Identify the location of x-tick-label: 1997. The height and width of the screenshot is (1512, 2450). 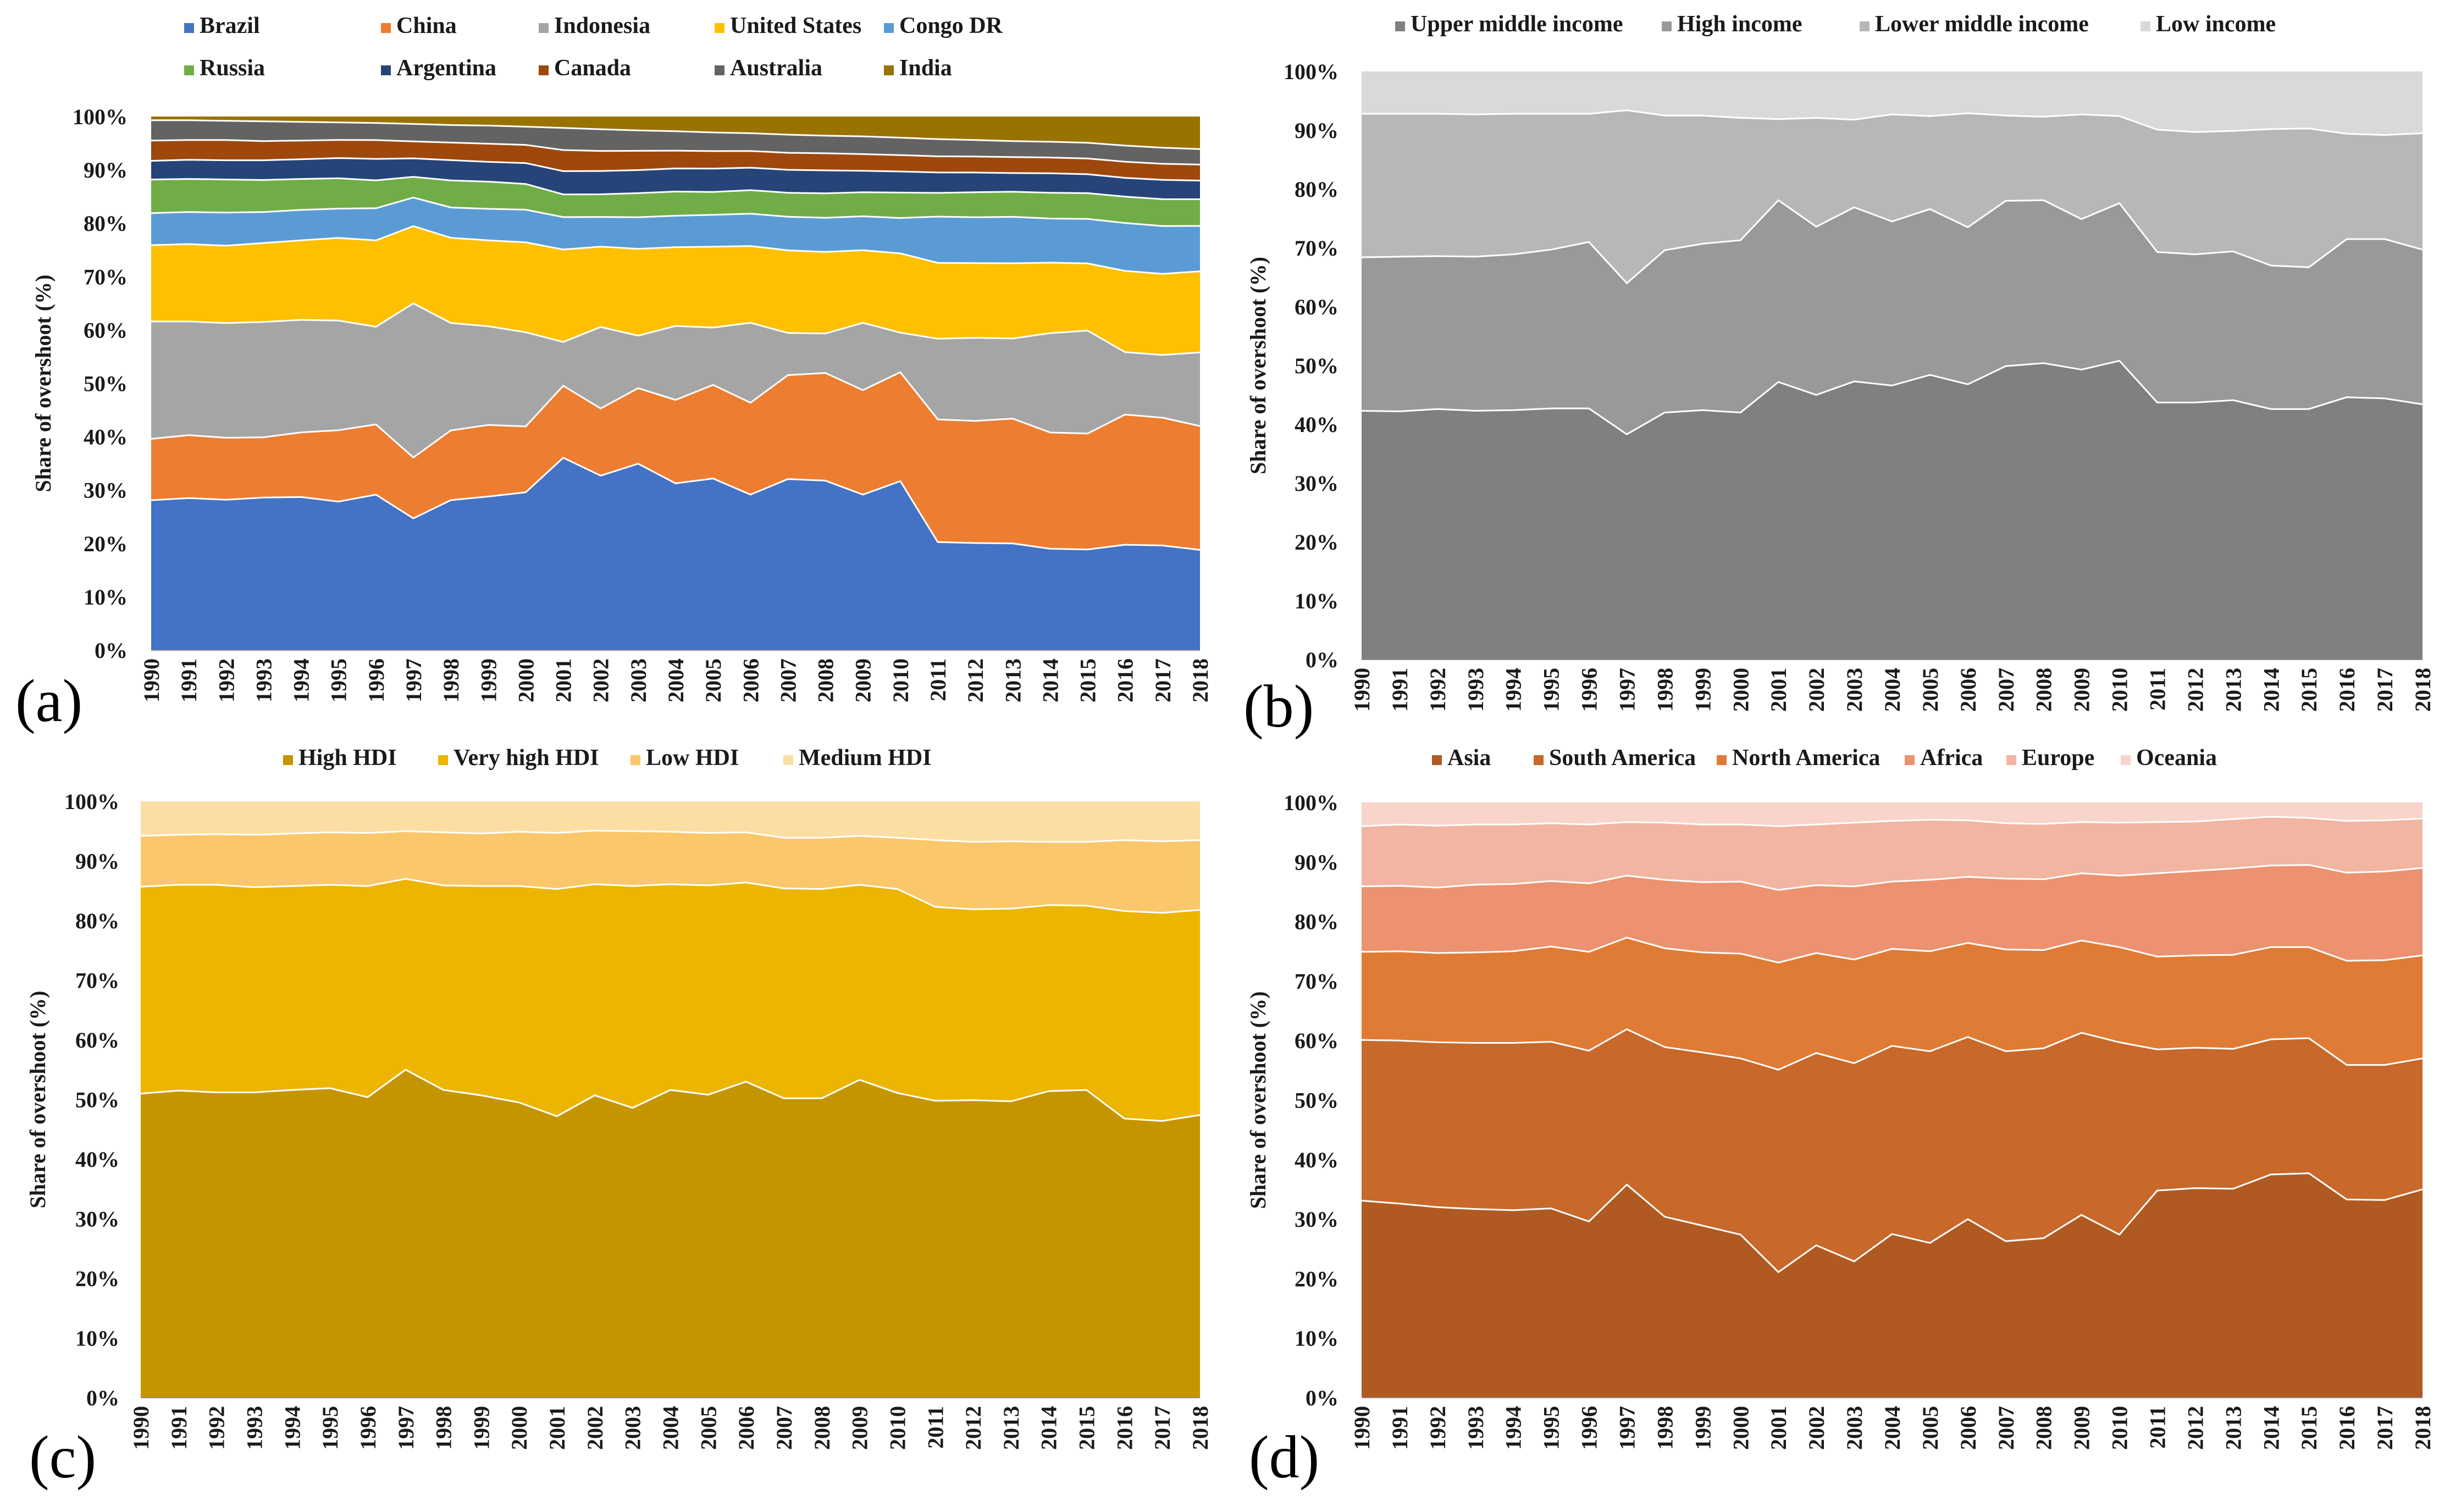
(1627, 1428).